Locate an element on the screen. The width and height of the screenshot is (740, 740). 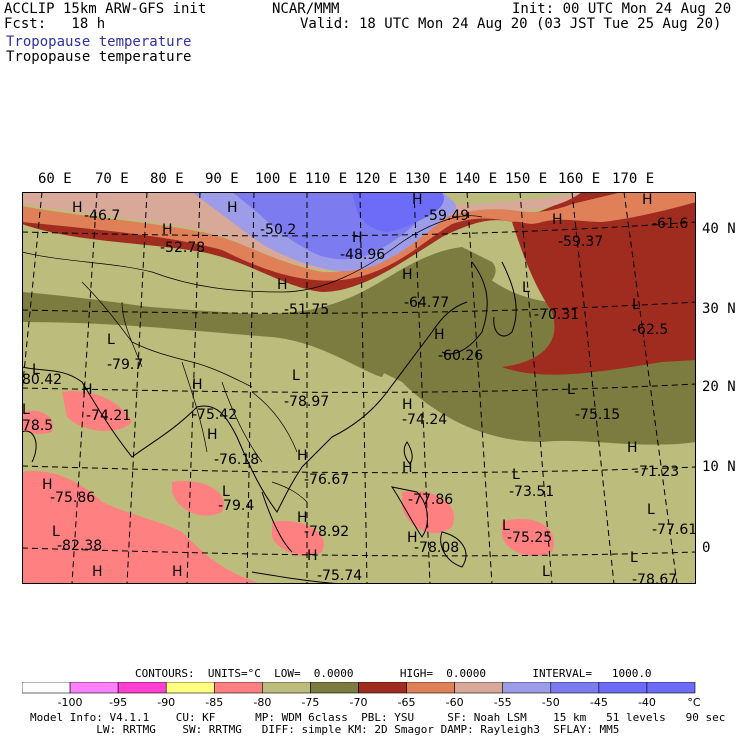
longitude-label: 90 E is located at coordinates (222, 179).